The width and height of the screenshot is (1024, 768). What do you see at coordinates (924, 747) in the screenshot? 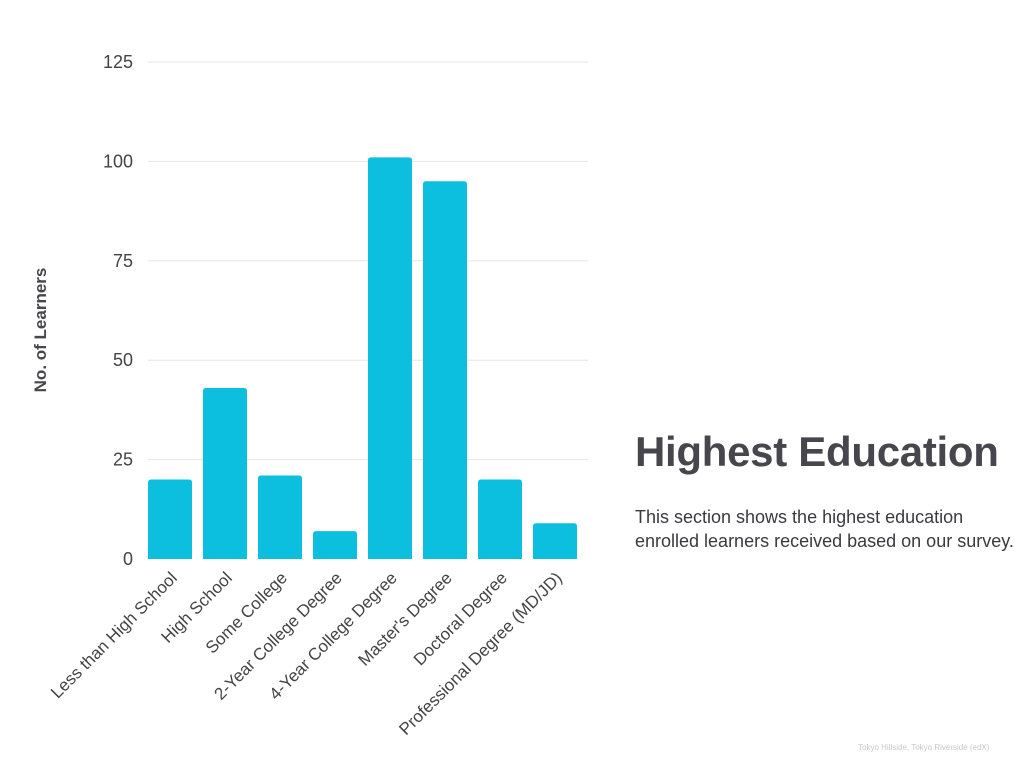
I see `source-note: Tokyo Hillside, Tokyo Riverside (edX)` at bounding box center [924, 747].